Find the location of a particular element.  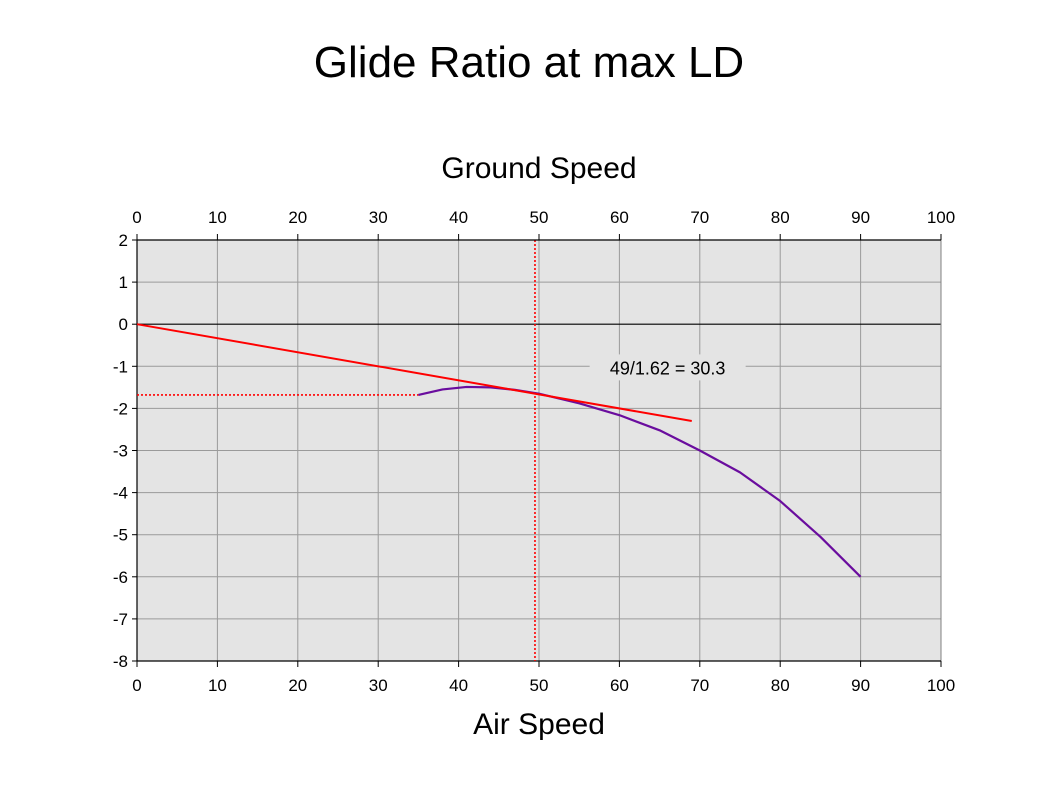

top-tick-label: 30 is located at coordinates (378, 217).